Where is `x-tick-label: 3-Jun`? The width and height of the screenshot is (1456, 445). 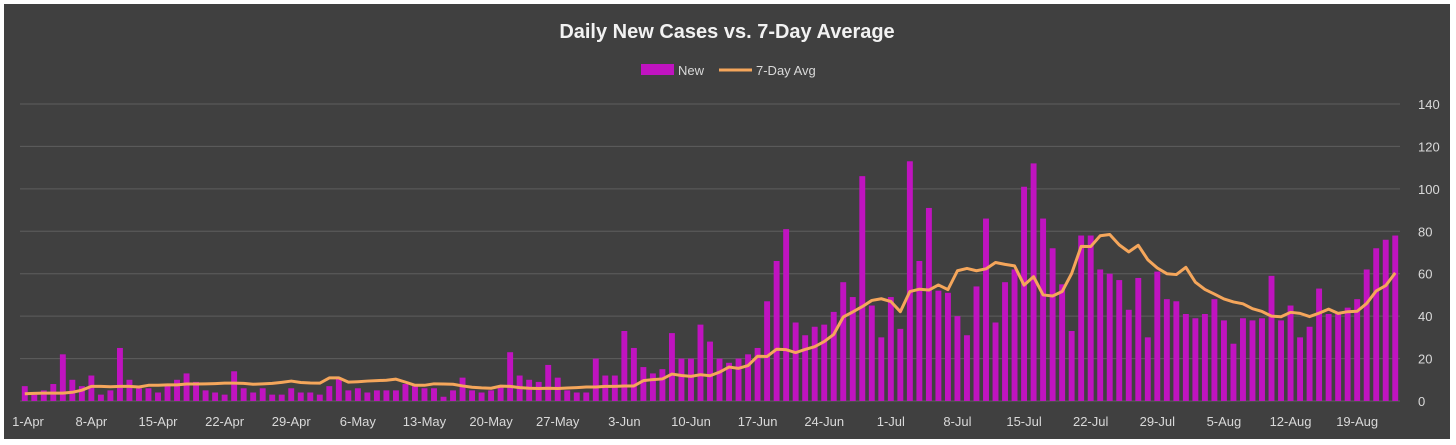
x-tick-label: 3-Jun is located at coordinates (624, 421).